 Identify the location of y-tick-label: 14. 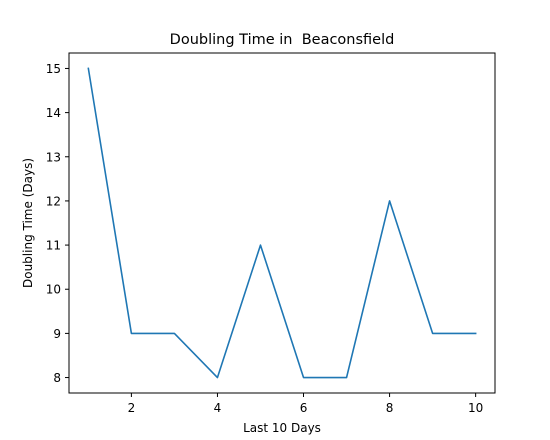
(53, 113).